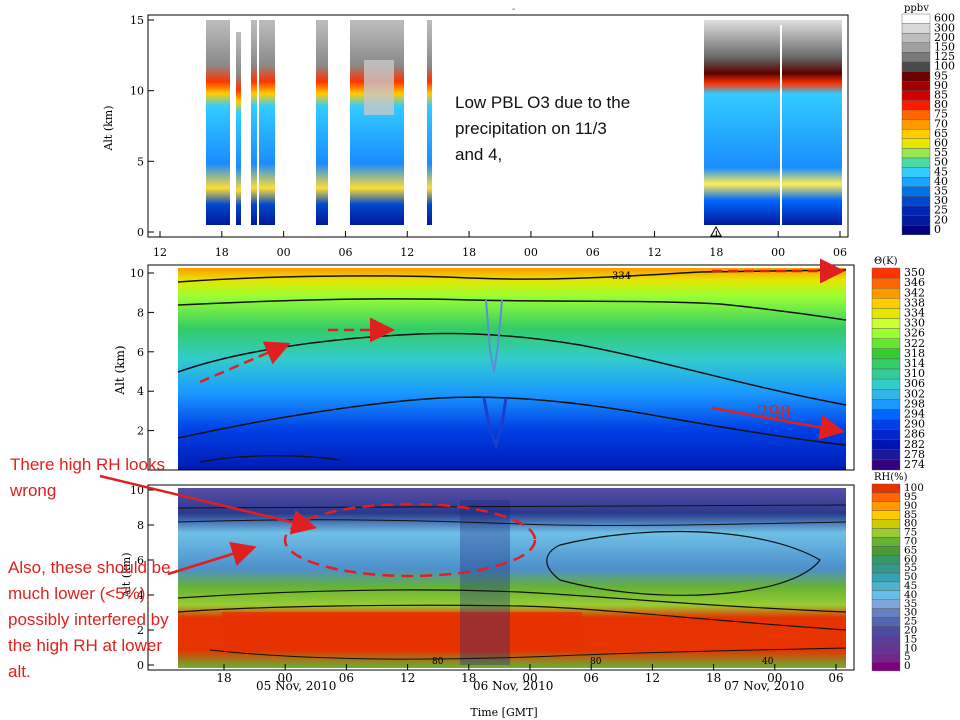 The height and width of the screenshot is (720, 960). I want to click on rh-note: There high RH looks wrong, so click(87, 478).